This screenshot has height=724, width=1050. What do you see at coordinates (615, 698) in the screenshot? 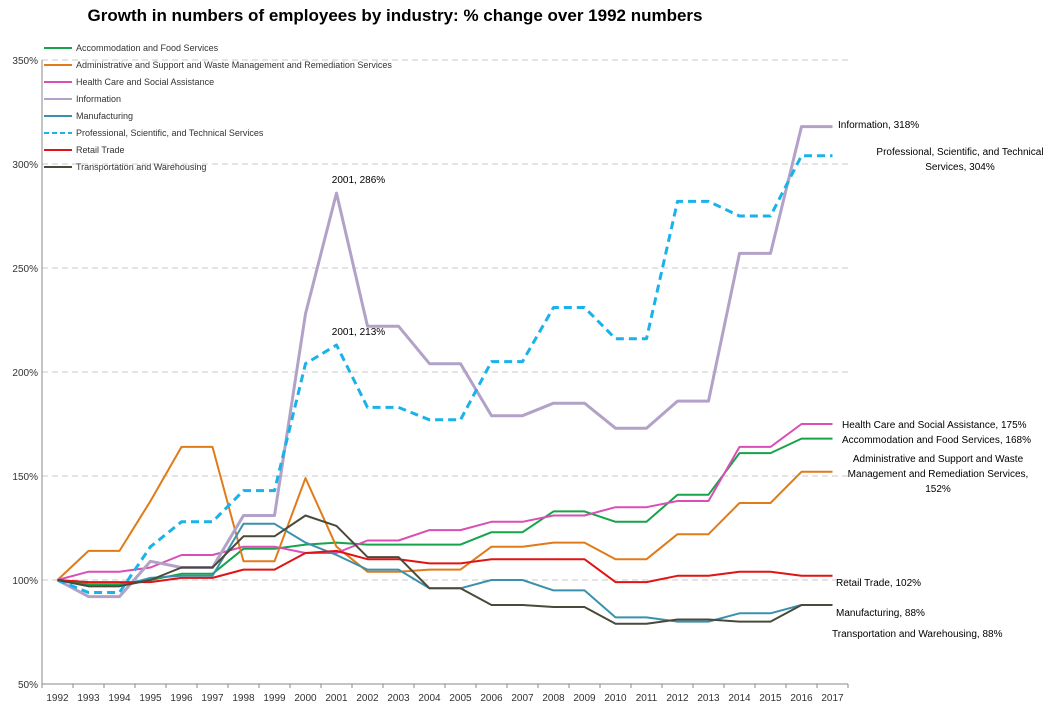
I see `x-tick-label: 2010` at bounding box center [615, 698].